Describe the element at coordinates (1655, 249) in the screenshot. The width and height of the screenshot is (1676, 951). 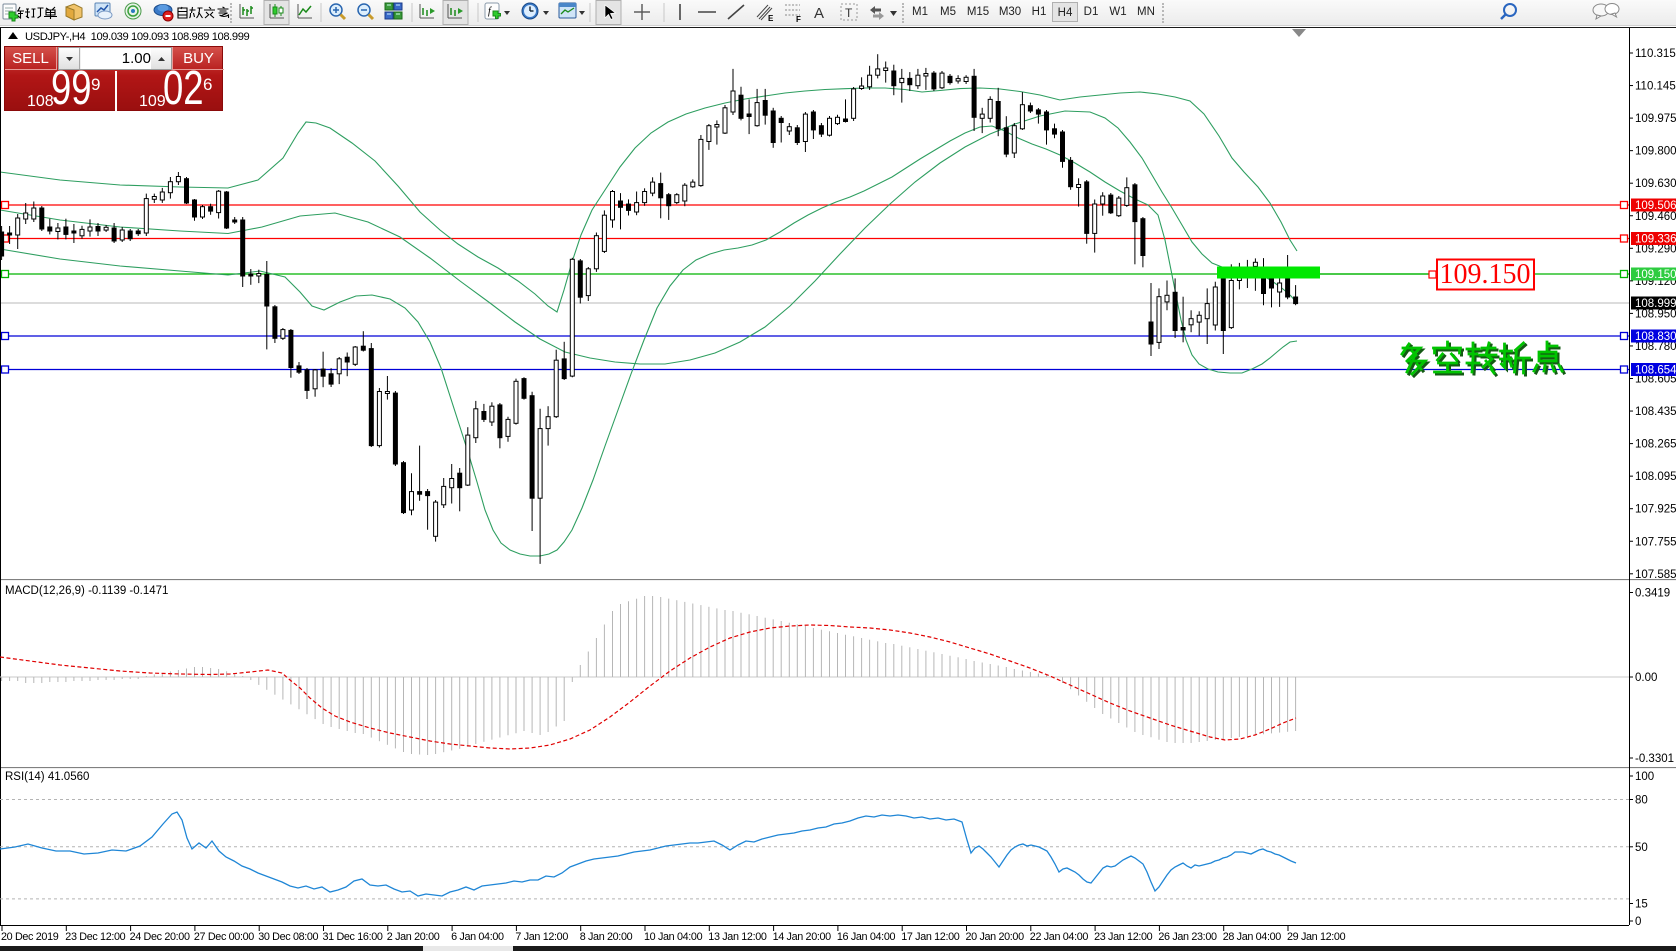
I see `svg-text: 109.290` at that location.